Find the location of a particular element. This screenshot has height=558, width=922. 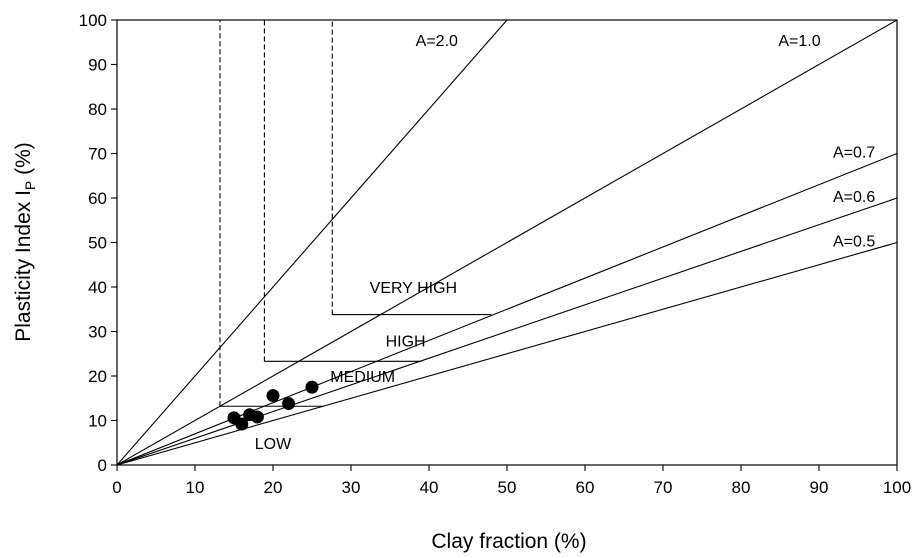

x-tick-label: 80 is located at coordinates (741, 487).